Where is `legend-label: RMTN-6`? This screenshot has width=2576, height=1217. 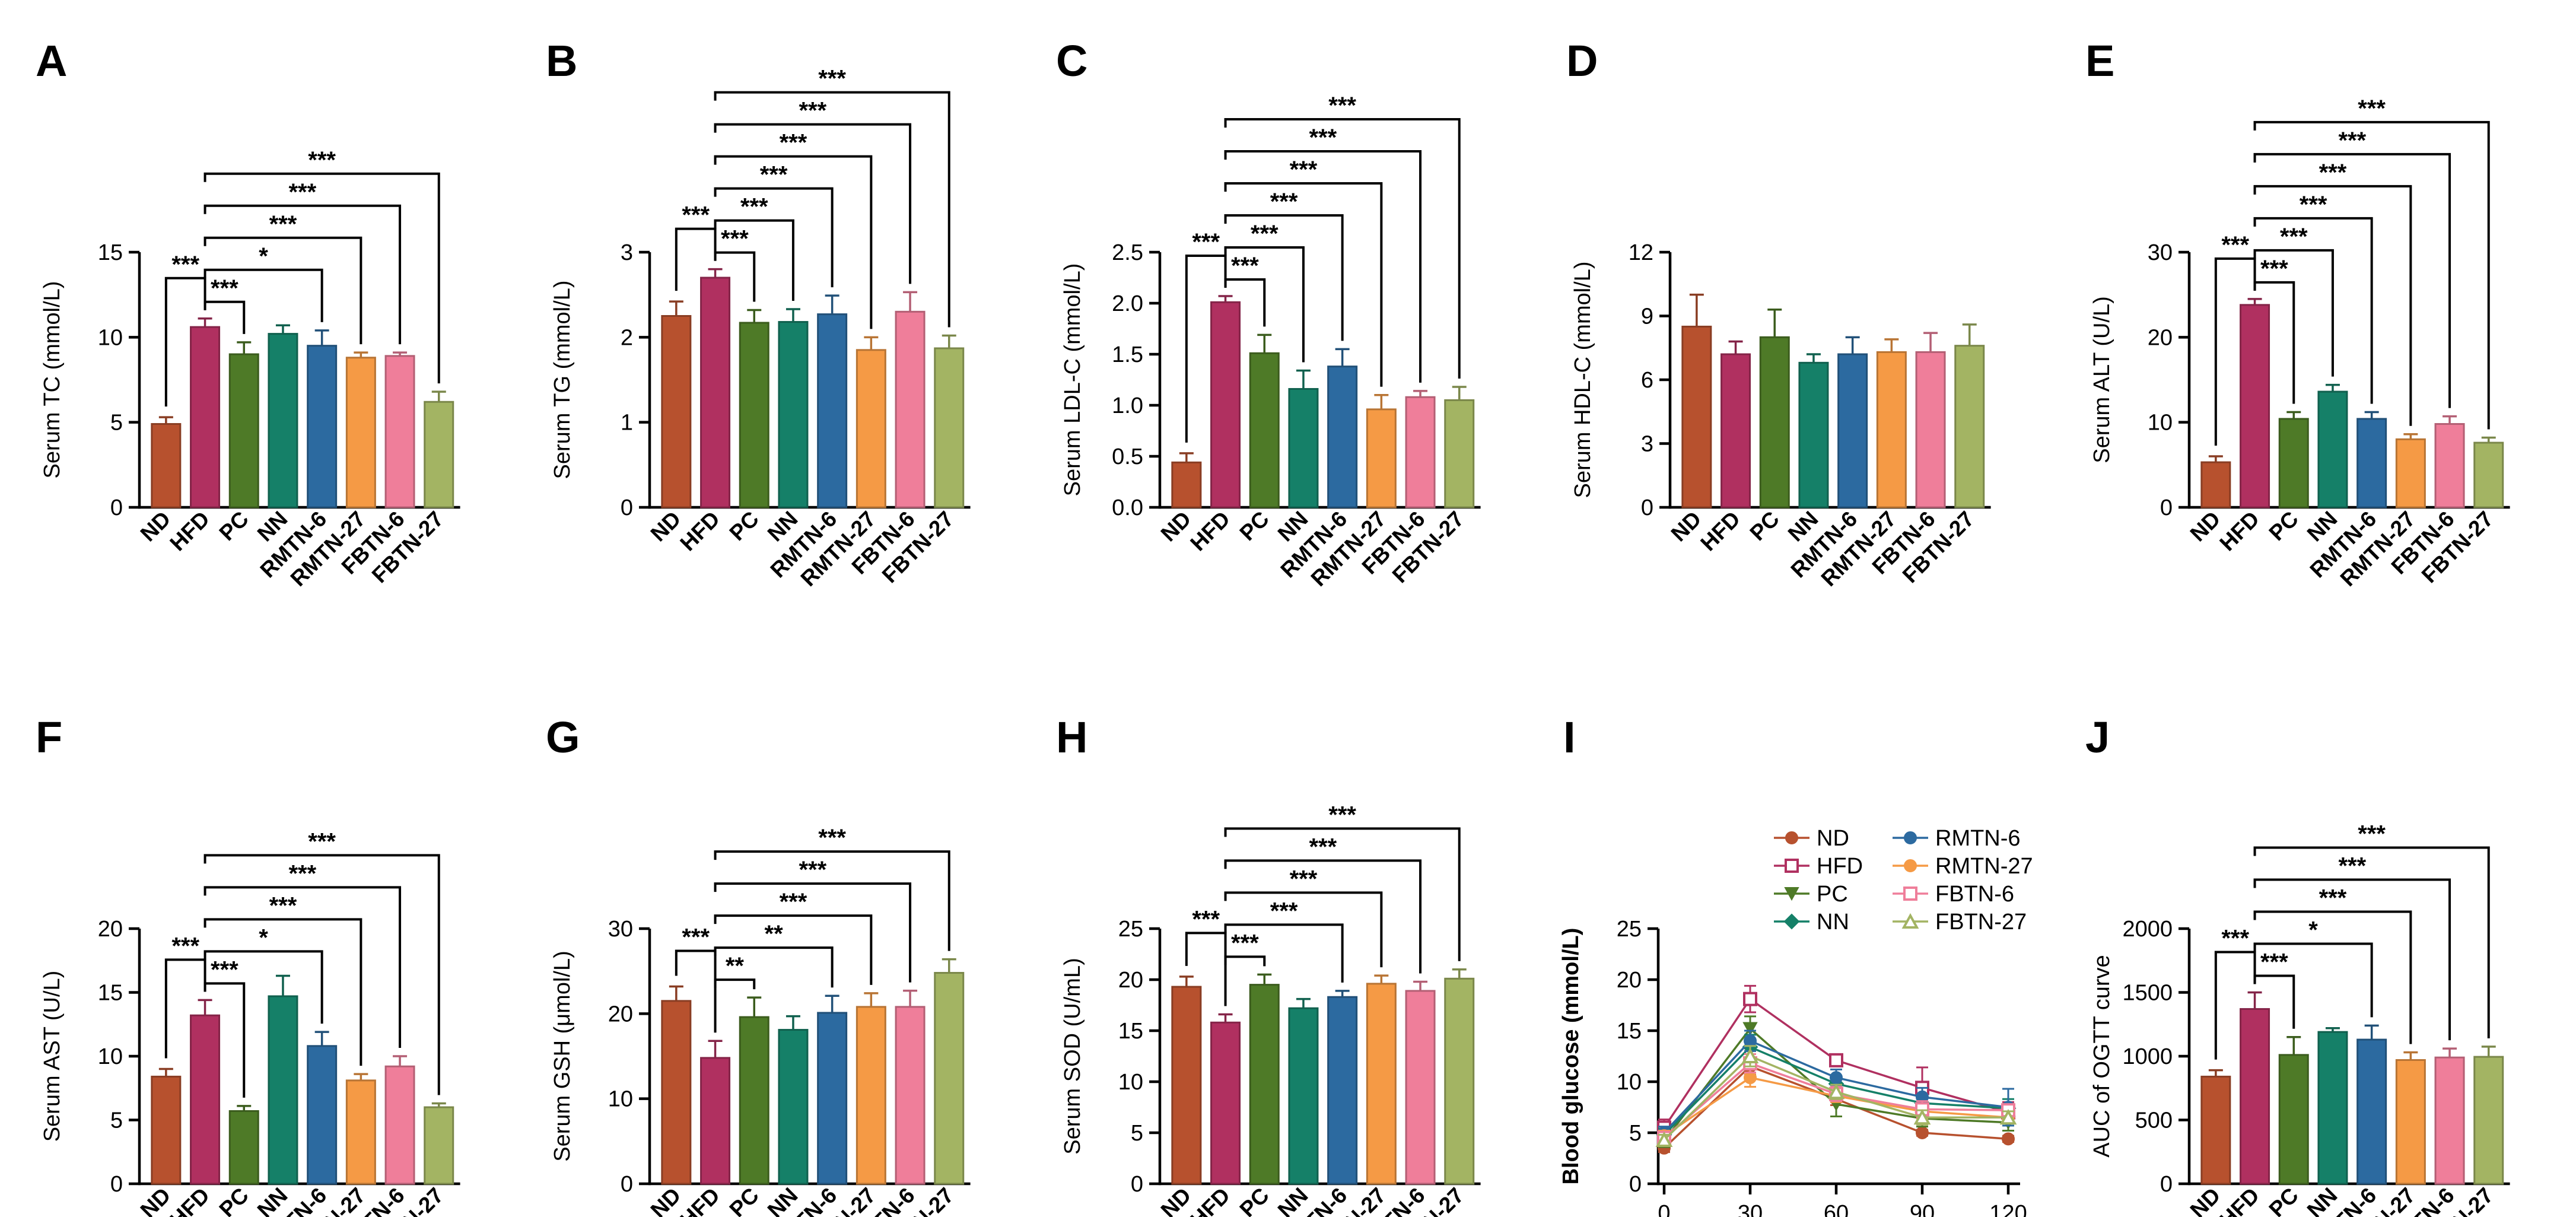
legend-label: RMTN-6 is located at coordinates (1978, 838).